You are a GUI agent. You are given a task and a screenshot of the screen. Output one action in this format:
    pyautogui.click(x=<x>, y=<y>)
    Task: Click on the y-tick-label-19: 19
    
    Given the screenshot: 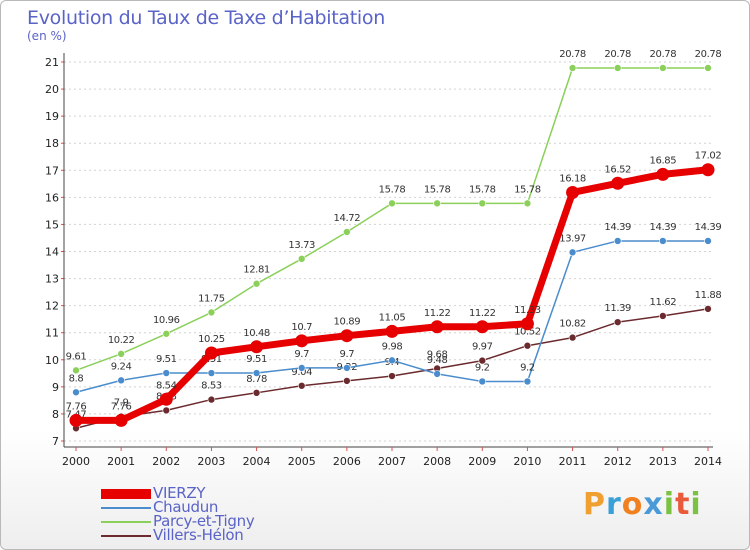 What is the action you would take?
    pyautogui.click(x=52, y=116)
    